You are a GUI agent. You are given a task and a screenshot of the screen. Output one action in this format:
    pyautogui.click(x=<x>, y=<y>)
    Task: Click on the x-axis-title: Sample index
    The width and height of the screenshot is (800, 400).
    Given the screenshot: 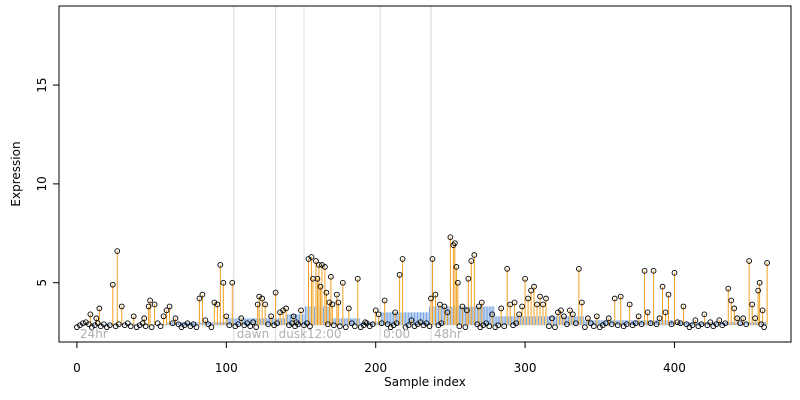 What is the action you would take?
    pyautogui.click(x=425, y=382)
    